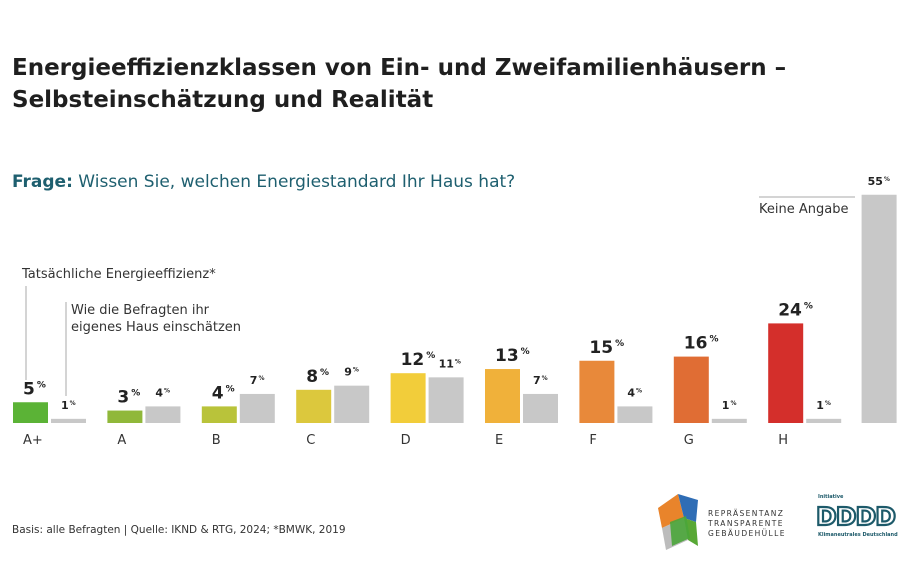 Image resolution: width=910 pixels, height=577 pixels. What do you see at coordinates (701, 344) in the screenshot?
I see `value-label-actual-G: 16%` at bounding box center [701, 344].